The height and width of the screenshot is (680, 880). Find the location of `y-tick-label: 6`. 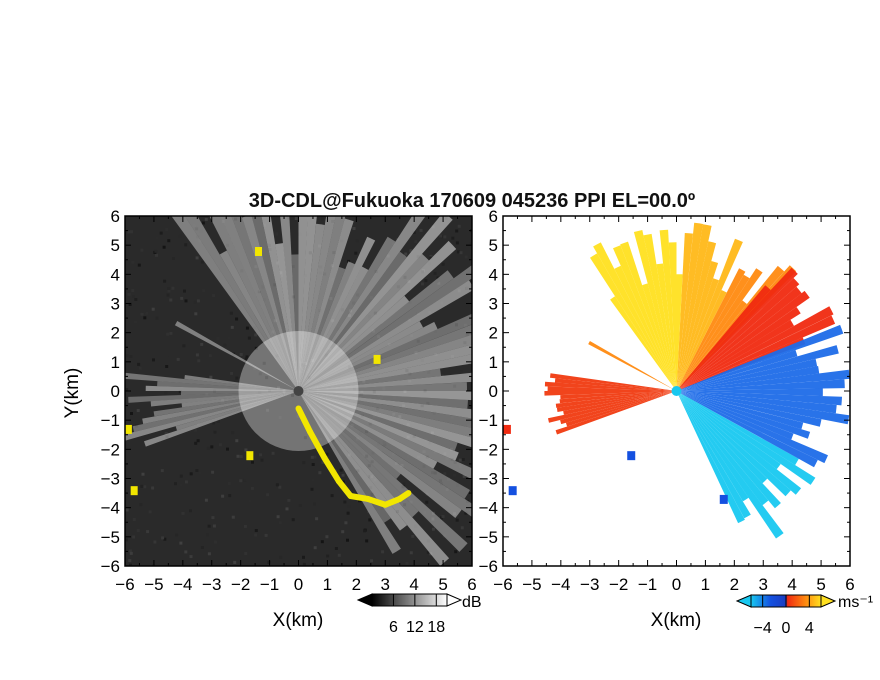

y-tick-label: 6 is located at coordinates (115, 216).